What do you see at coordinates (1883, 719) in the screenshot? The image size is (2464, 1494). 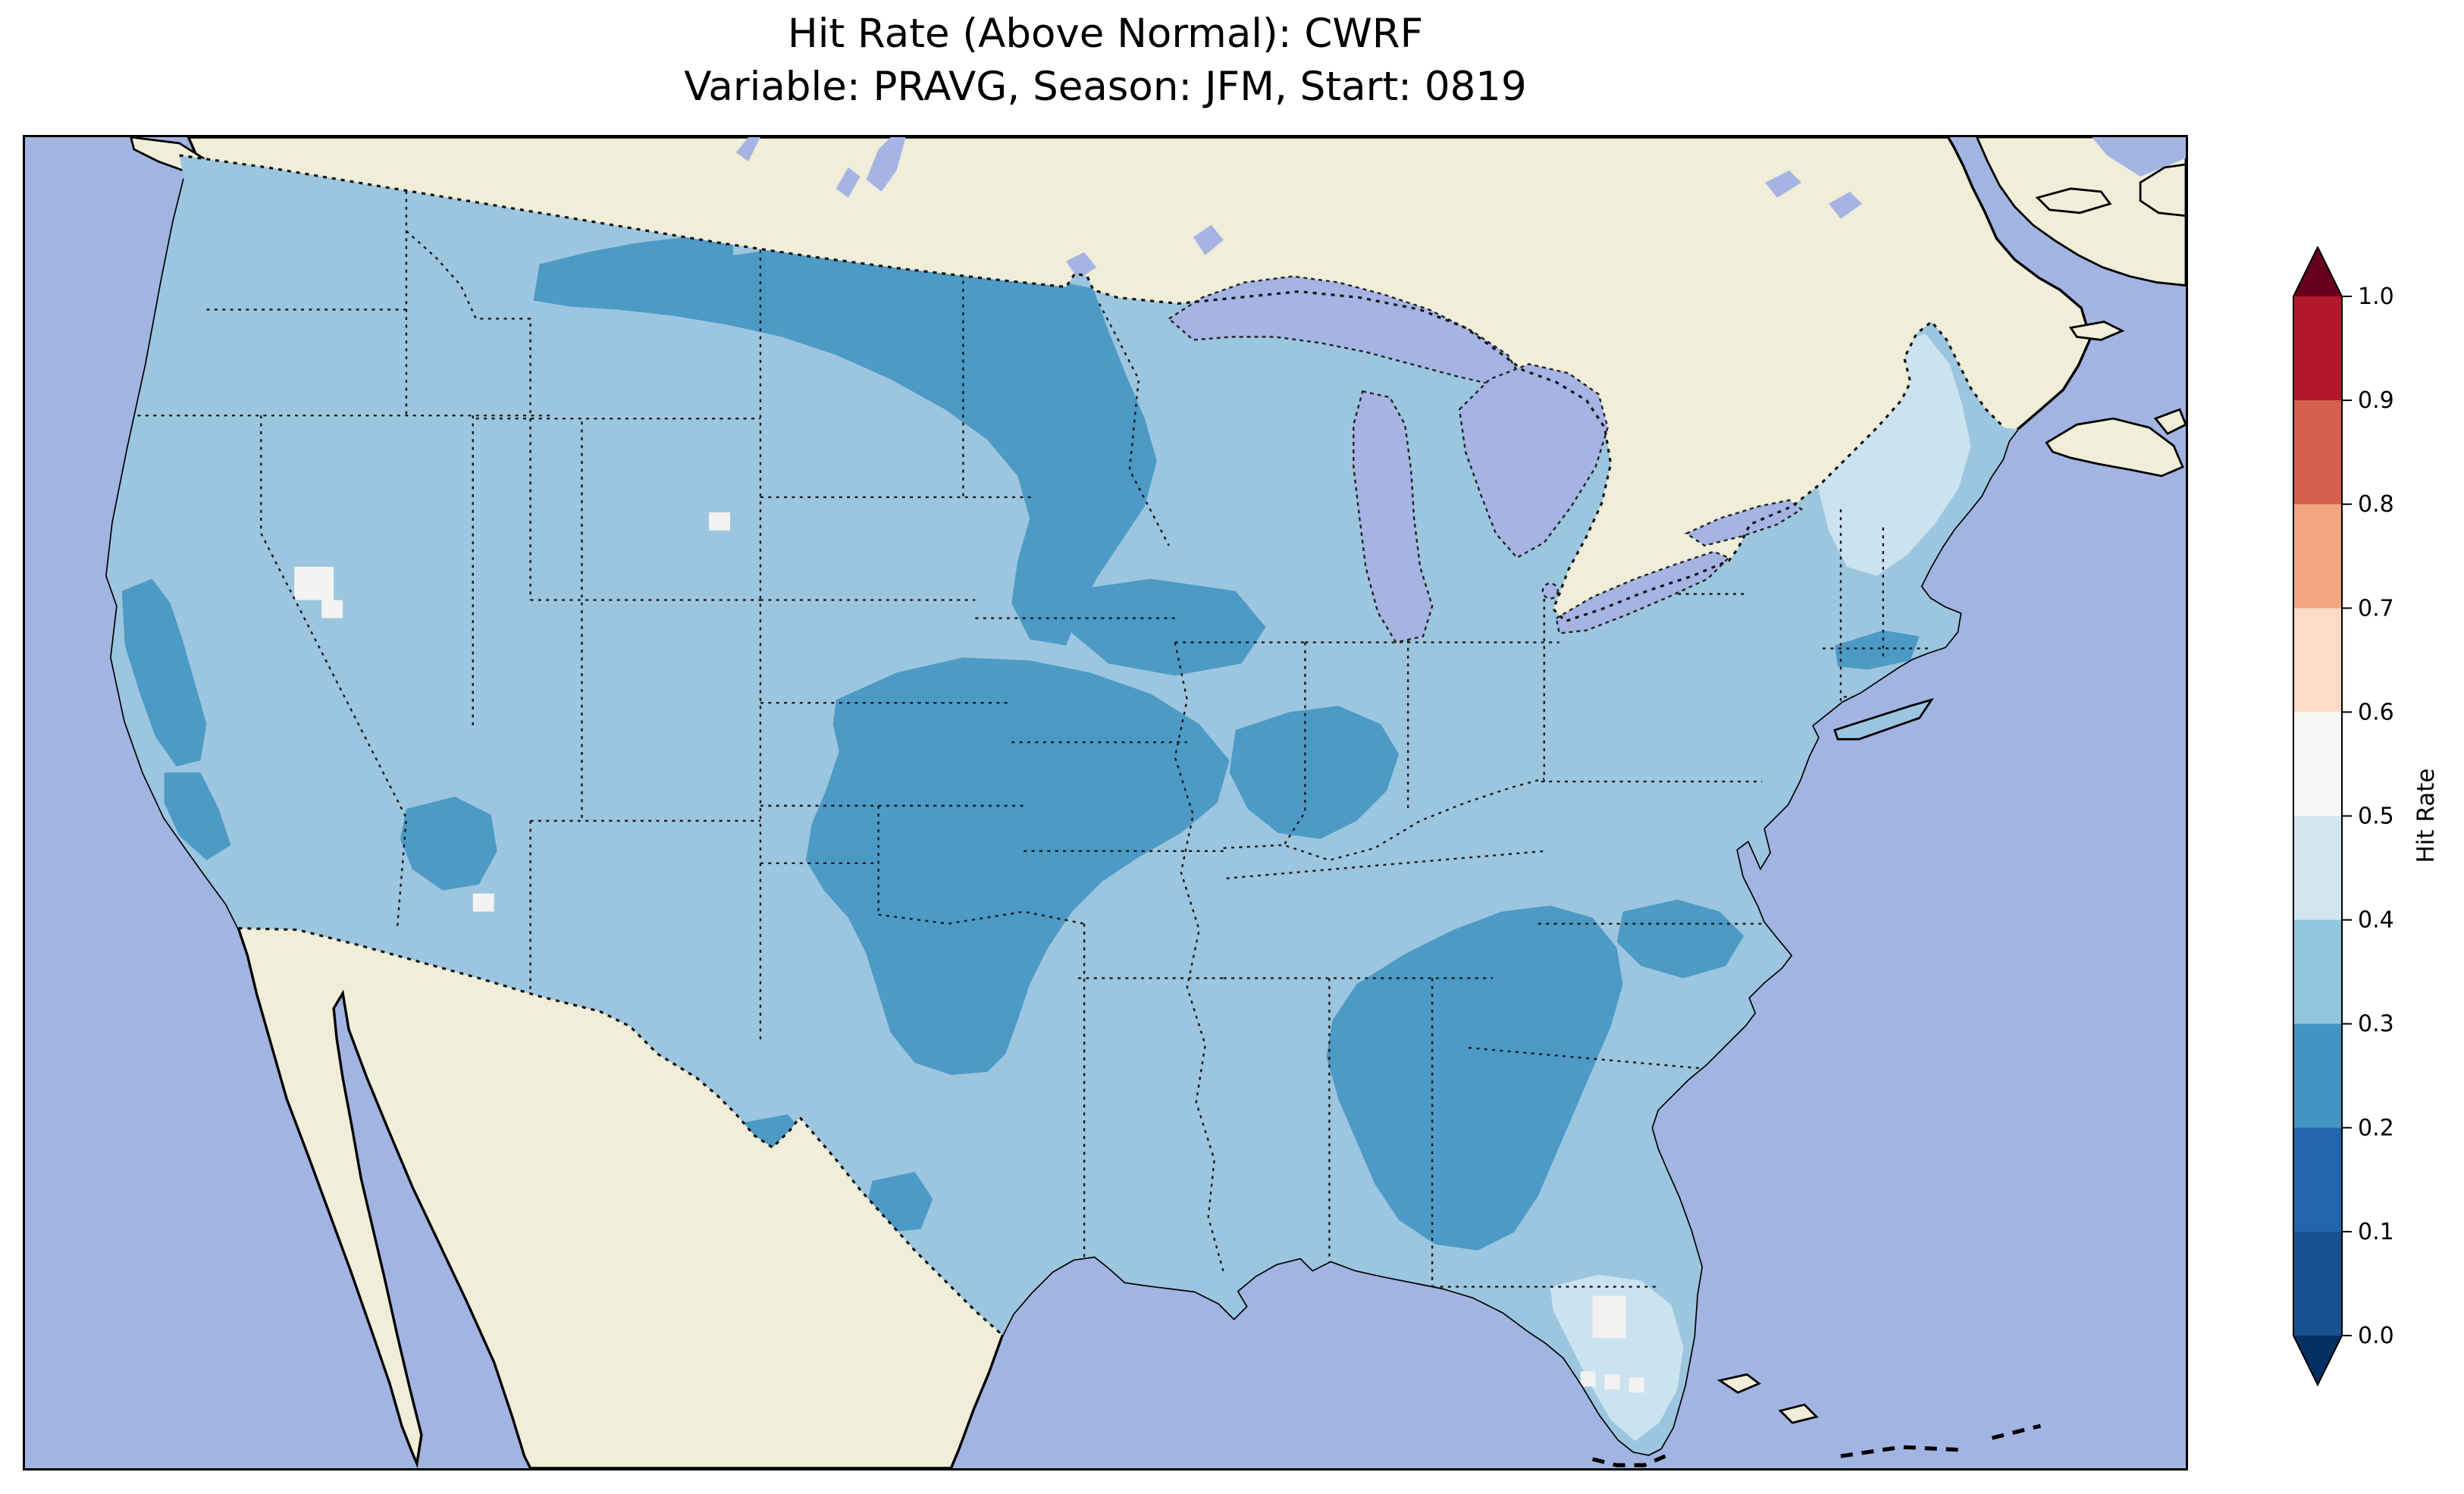 I see `long-island` at bounding box center [1883, 719].